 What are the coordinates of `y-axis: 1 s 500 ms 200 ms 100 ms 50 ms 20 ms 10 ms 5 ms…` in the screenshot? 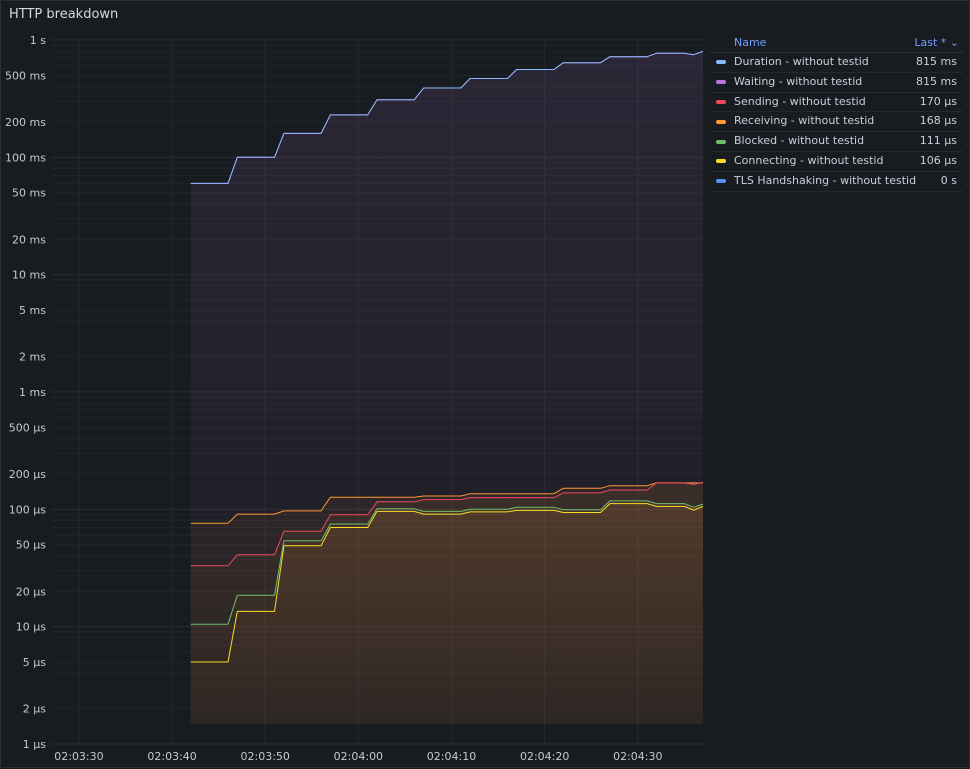 It's located at (25, 392).